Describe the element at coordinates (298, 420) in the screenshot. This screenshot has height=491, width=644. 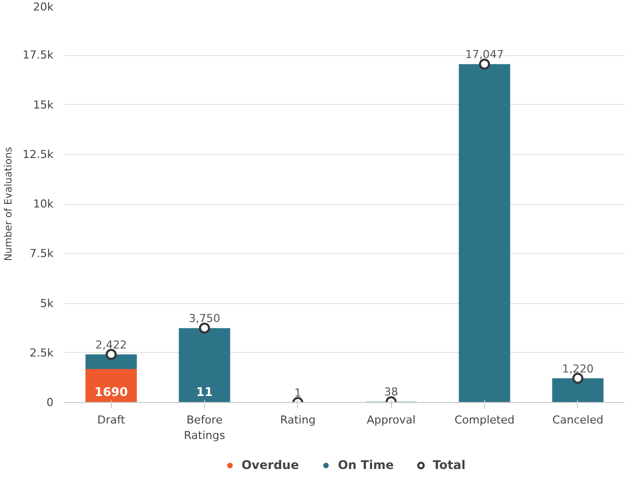
I see `x-tick-label: Rating` at that location.